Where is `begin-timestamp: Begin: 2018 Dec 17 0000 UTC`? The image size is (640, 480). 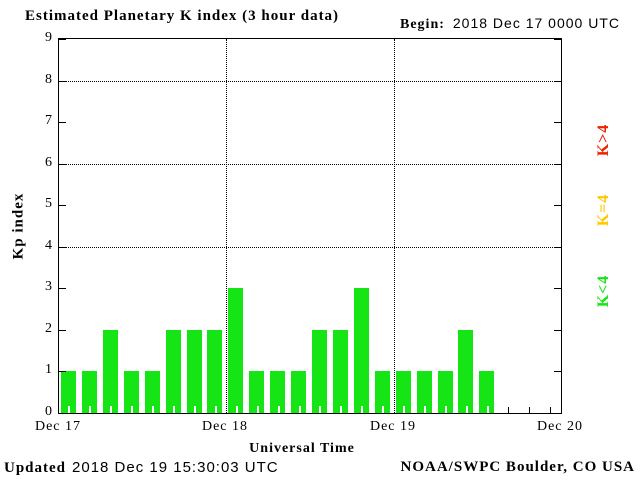 begin-timestamp: Begin: 2018 Dec 17 0000 UTC is located at coordinates (510, 24).